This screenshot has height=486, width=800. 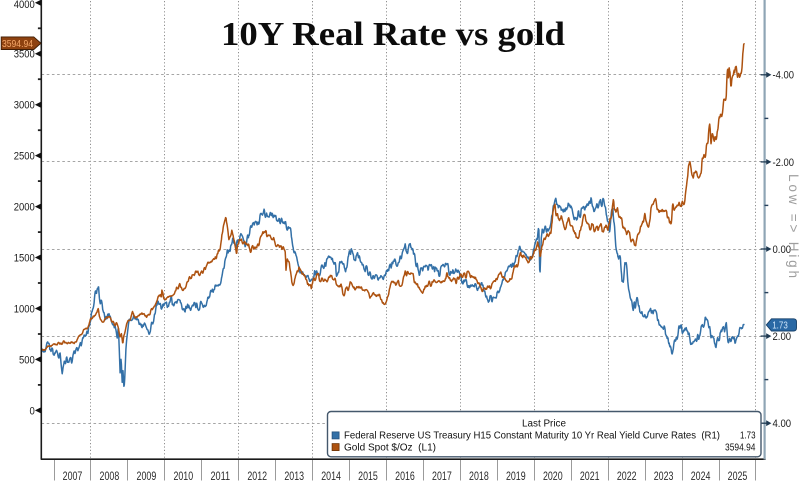 I want to click on svg-text: 2000, so click(x=24, y=208).